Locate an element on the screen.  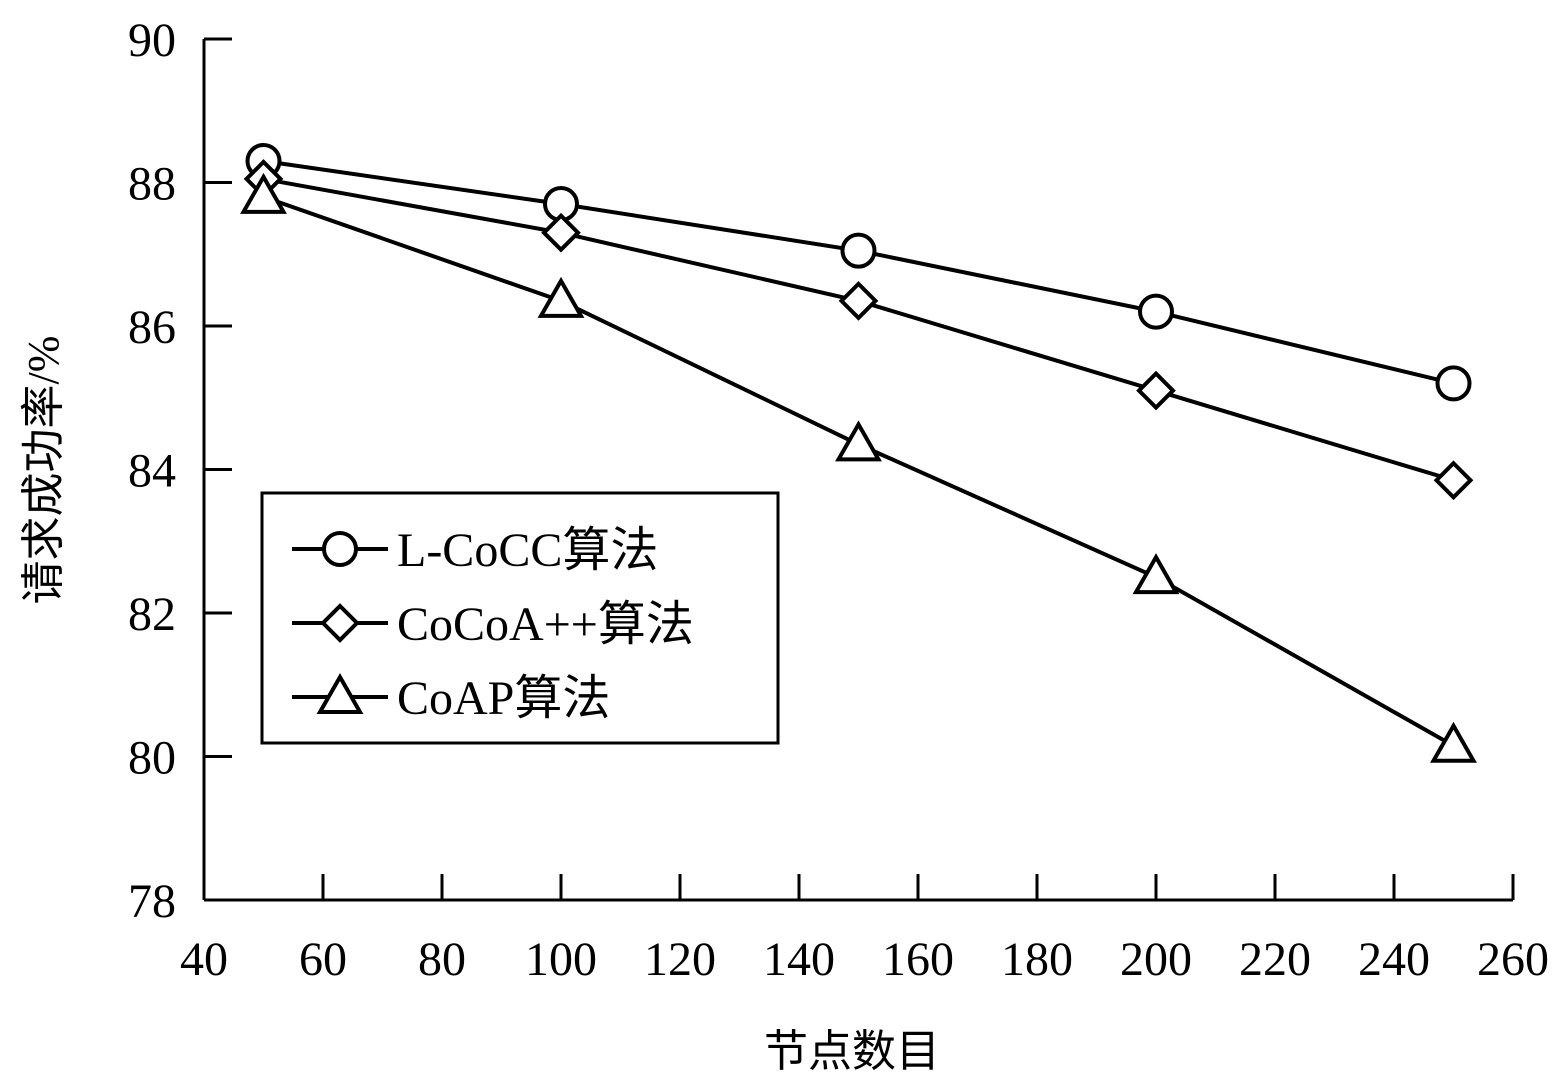
x-tick-label: 80 is located at coordinates (442, 959).